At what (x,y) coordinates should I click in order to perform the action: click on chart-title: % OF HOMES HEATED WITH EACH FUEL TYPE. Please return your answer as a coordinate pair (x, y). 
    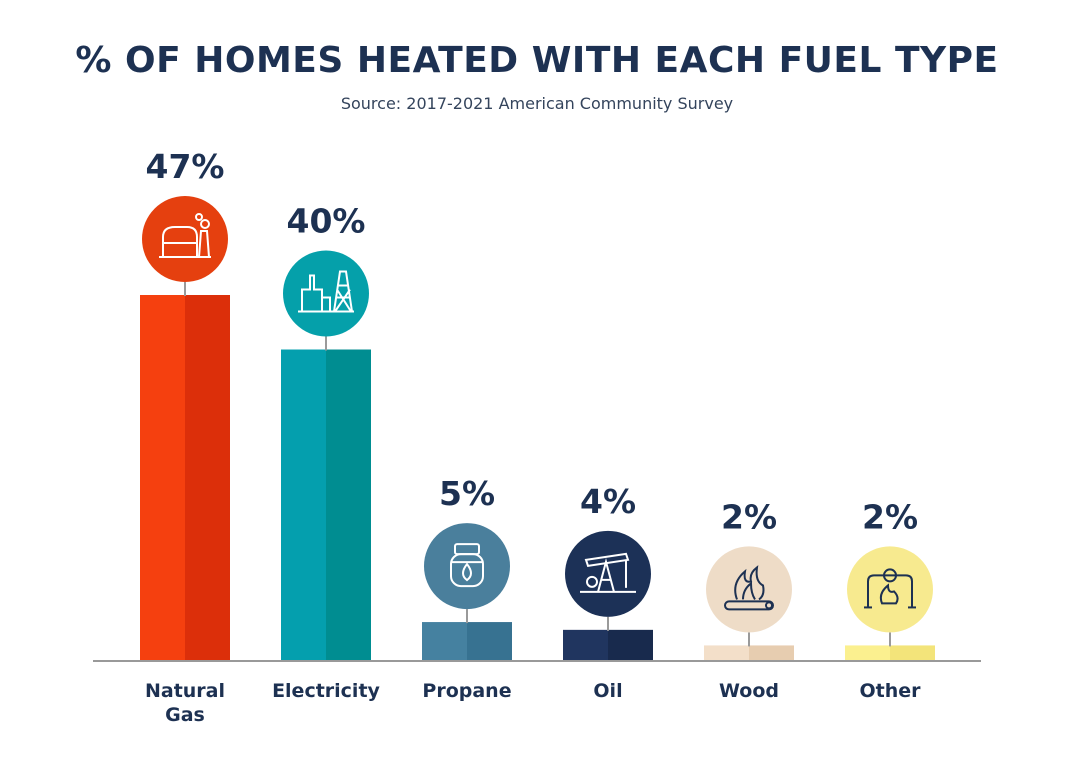
    Looking at the image, I should click on (537, 60).